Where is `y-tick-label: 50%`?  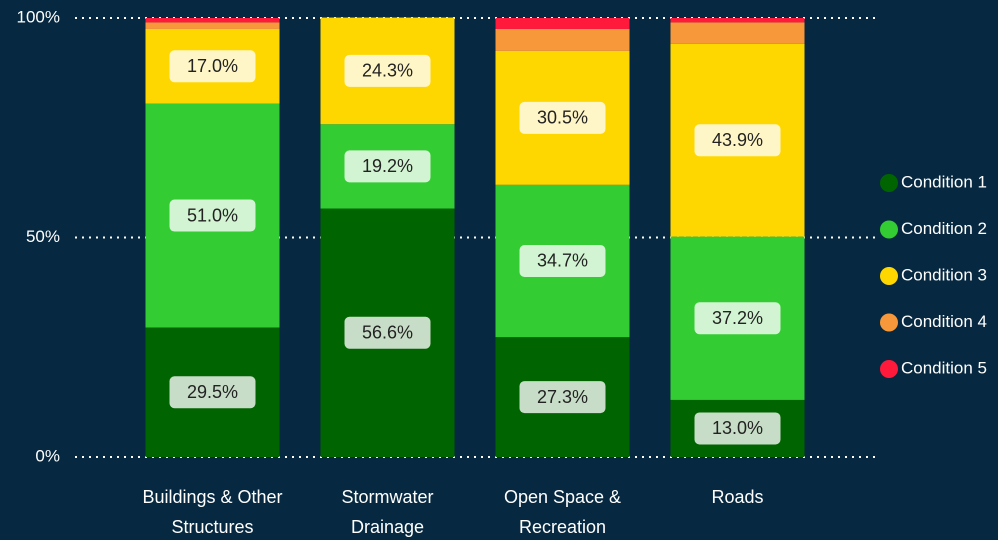
y-tick-label: 50% is located at coordinates (43, 236).